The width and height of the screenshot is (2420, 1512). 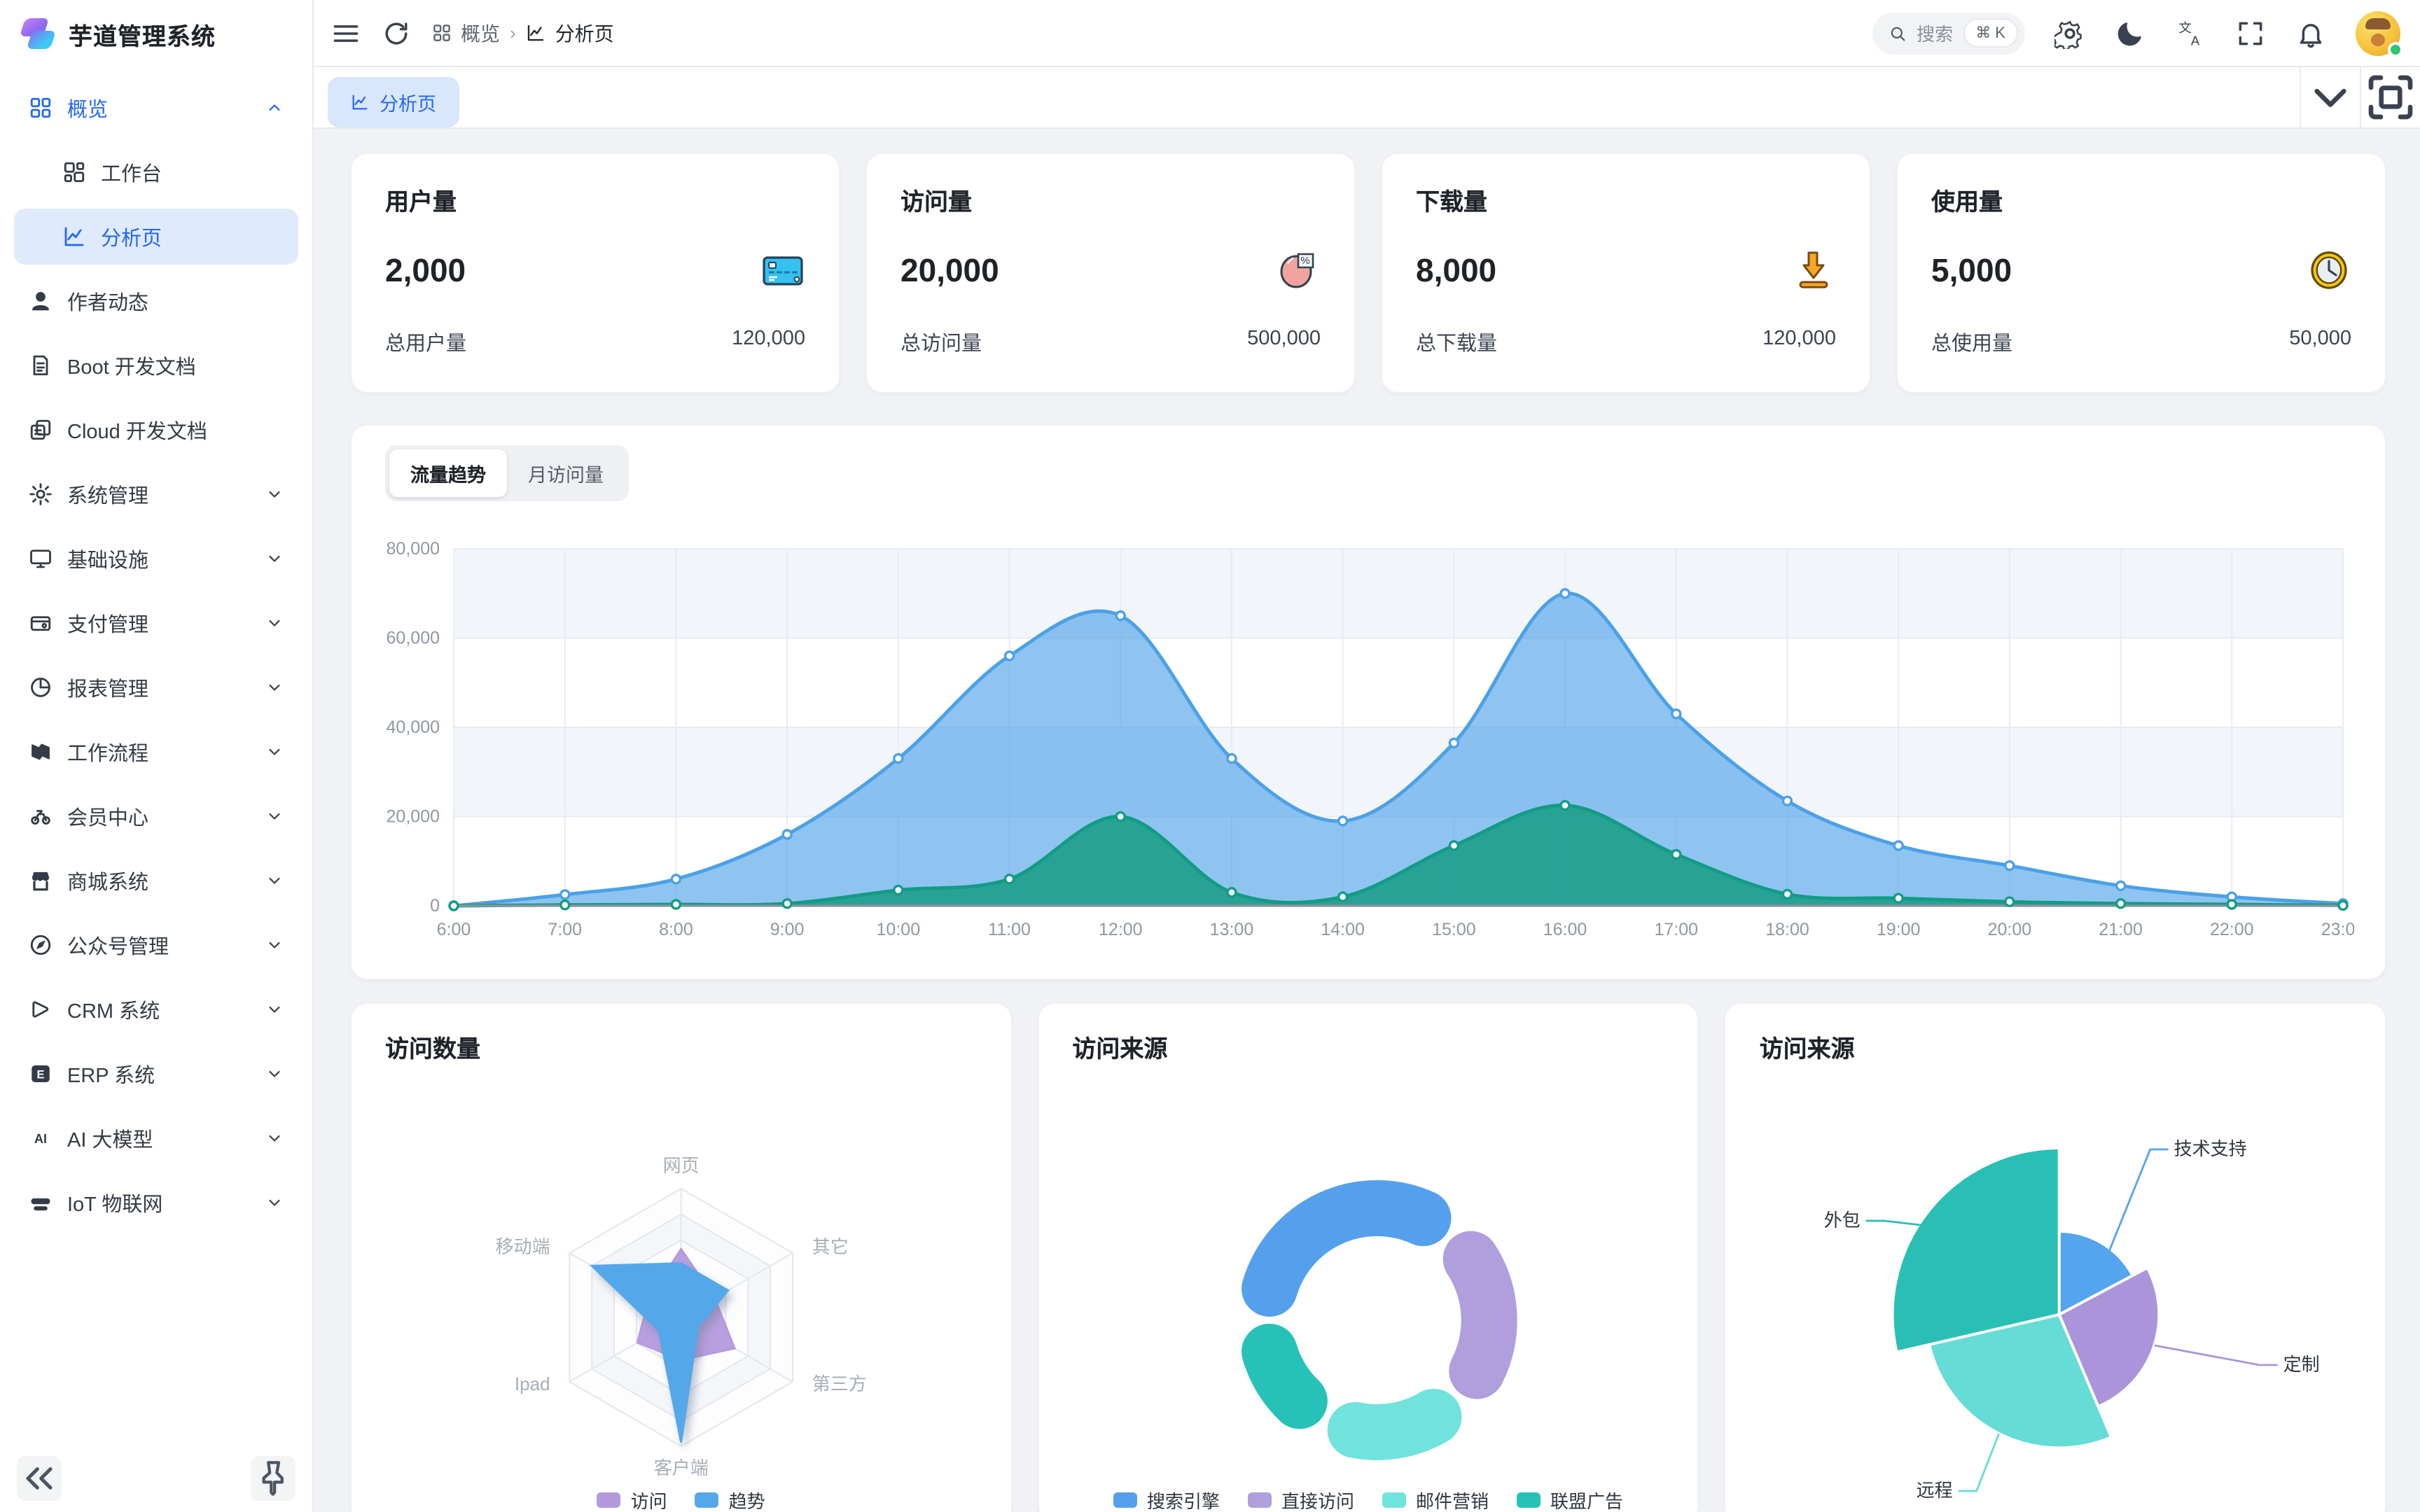 I want to click on sidebar-item-8: 工作流程, so click(x=156, y=752).